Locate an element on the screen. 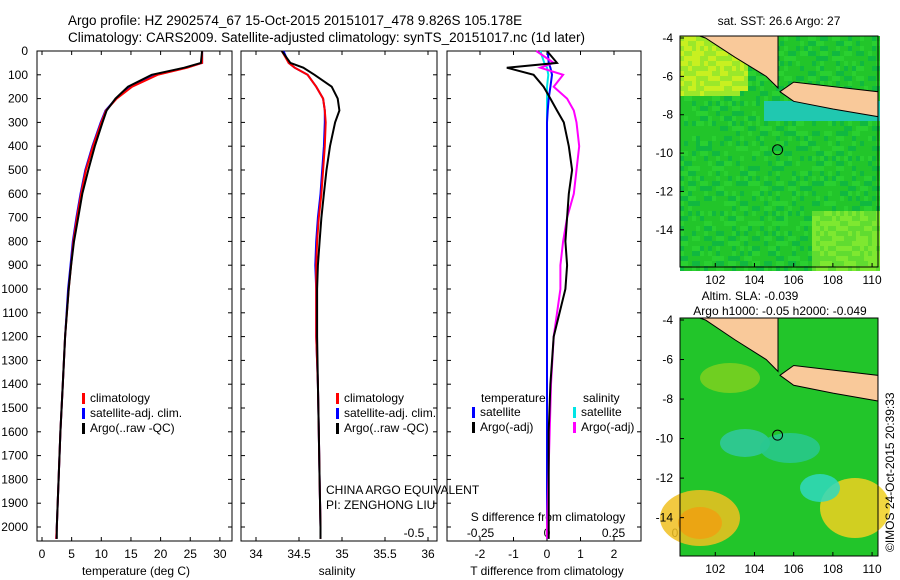 The image size is (900, 580). series-s-argo is located at coordinates (558, 294).